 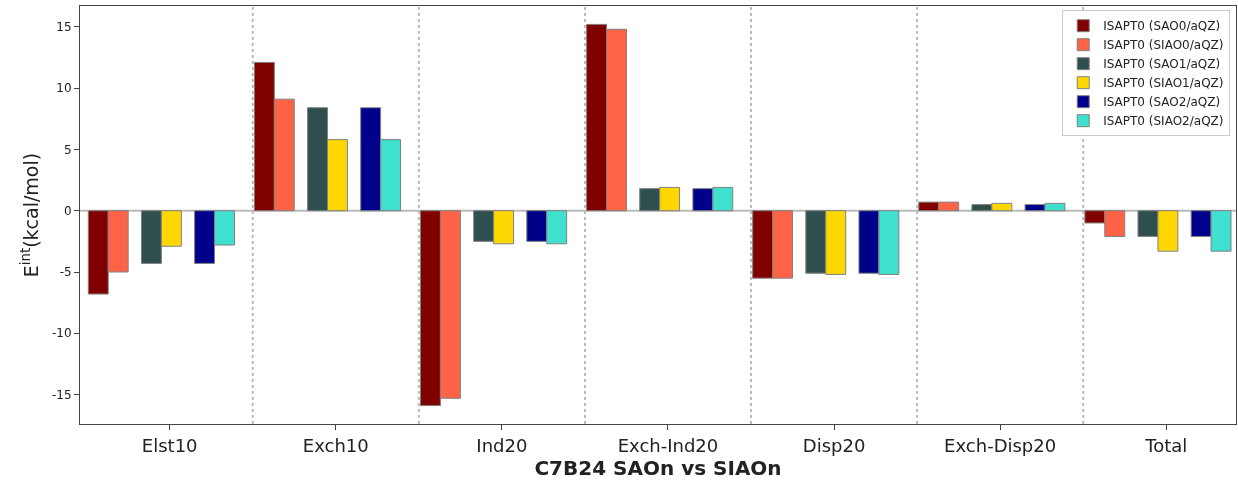 What do you see at coordinates (1162, 26) in the screenshot?
I see `legend-label: ISAPT0 (SAO0/aQZ)` at bounding box center [1162, 26].